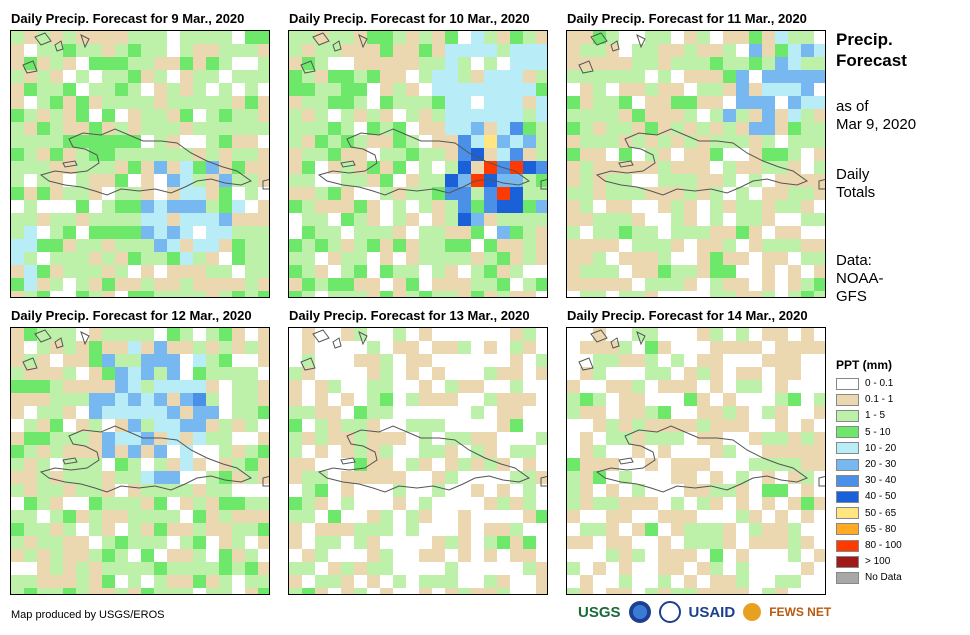 This screenshot has height=635, width=970. I want to click on map-credit: Map produced by USGS/EROS, so click(88, 615).